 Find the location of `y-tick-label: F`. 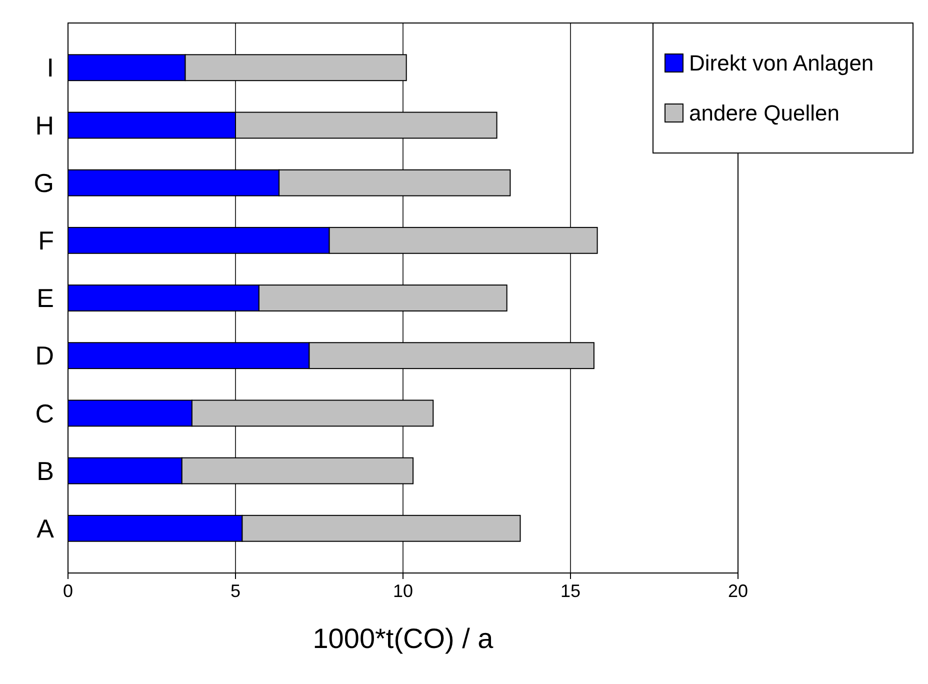

y-tick-label: F is located at coordinates (46, 241).